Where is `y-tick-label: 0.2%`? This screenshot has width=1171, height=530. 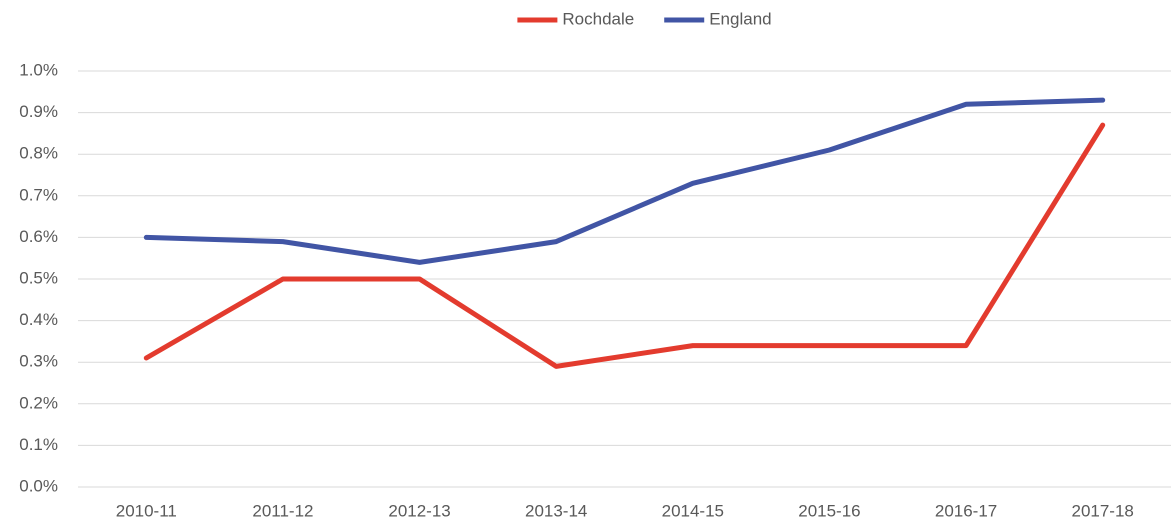 y-tick-label: 0.2% is located at coordinates (38, 402).